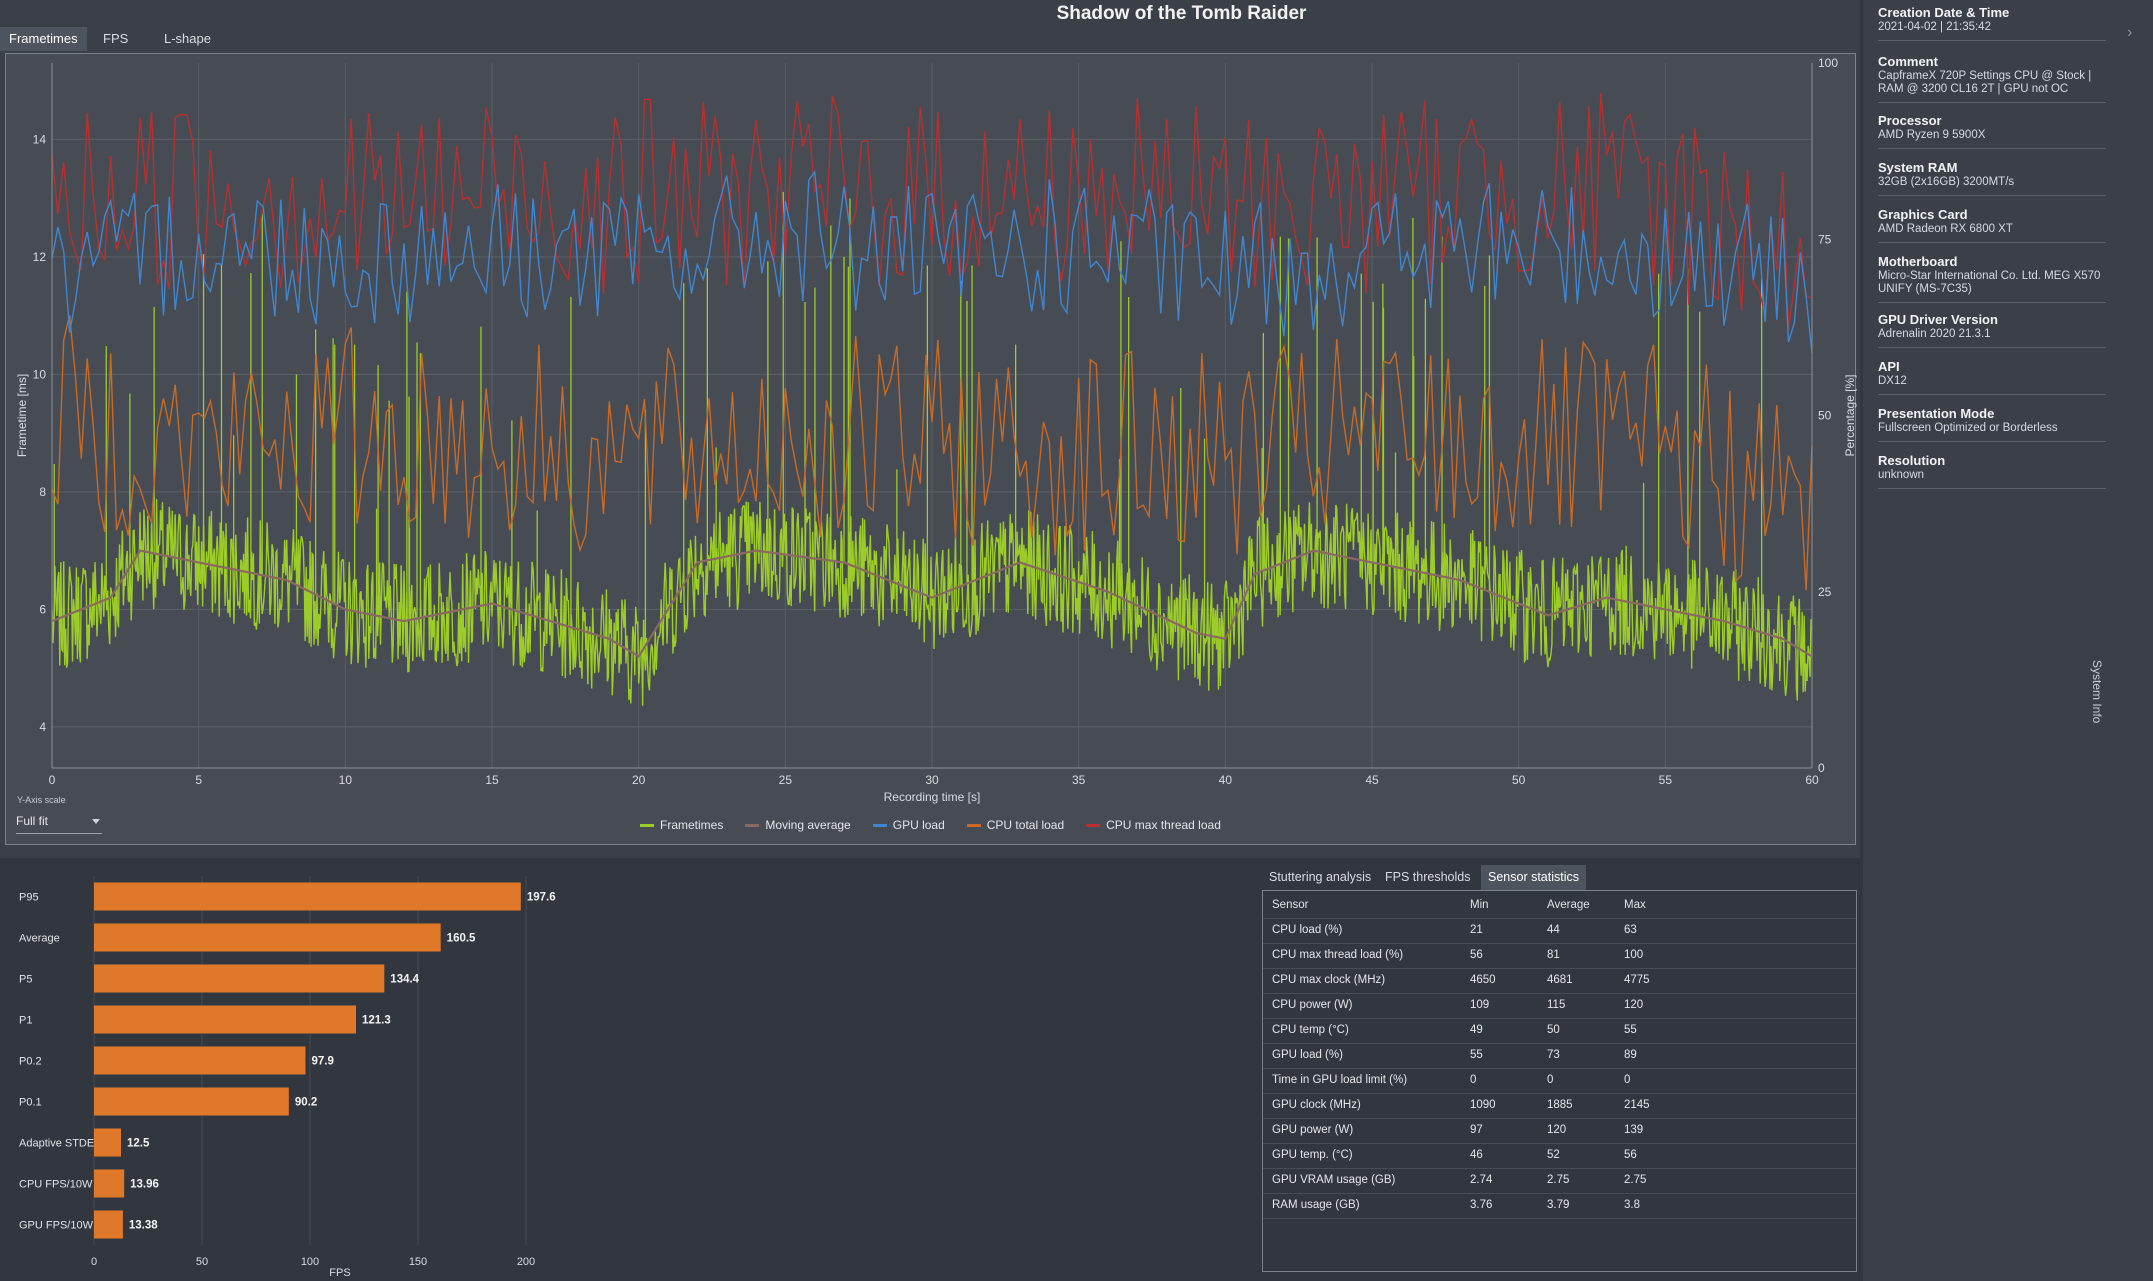  Describe the element at coordinates (1992, 131) in the screenshot. I see `system-info-entry: Processor AMD Ryzen 9 5900X` at that location.